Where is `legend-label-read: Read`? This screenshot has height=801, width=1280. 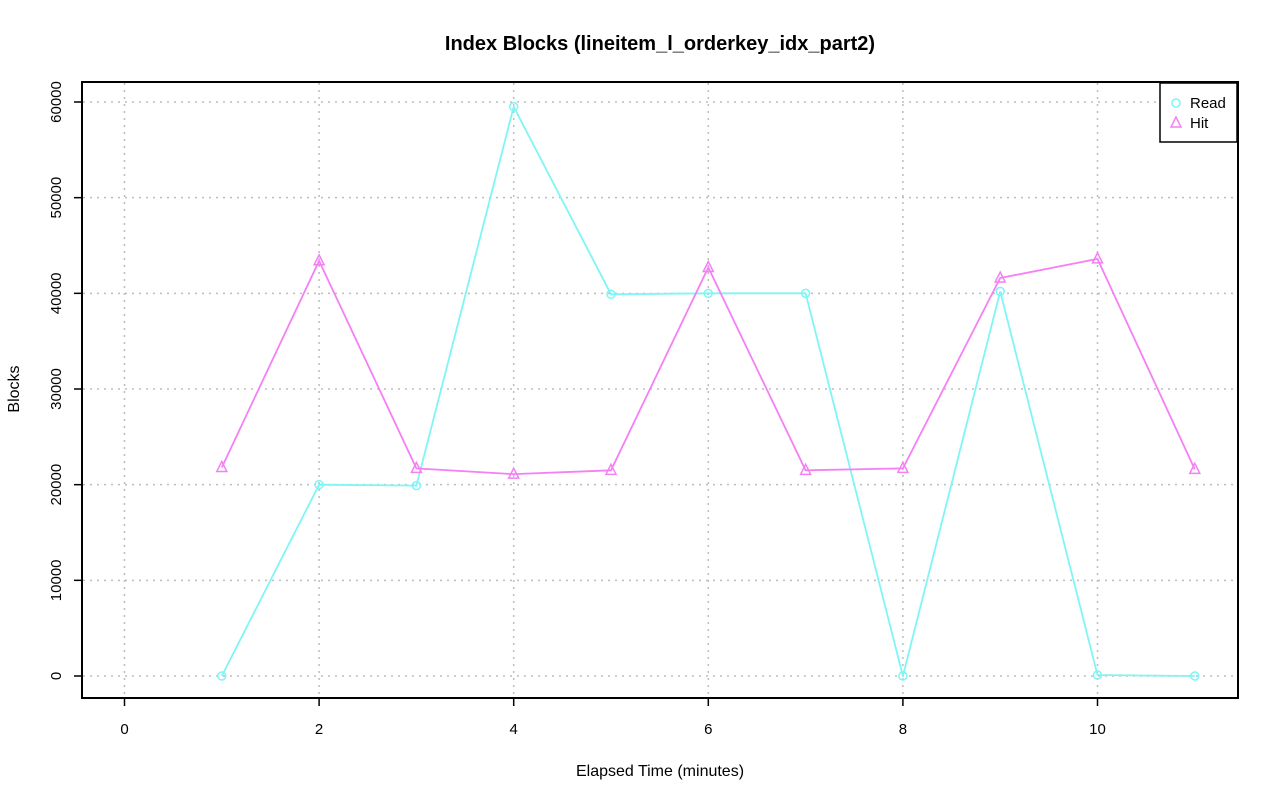 legend-label-read: Read is located at coordinates (1208, 103).